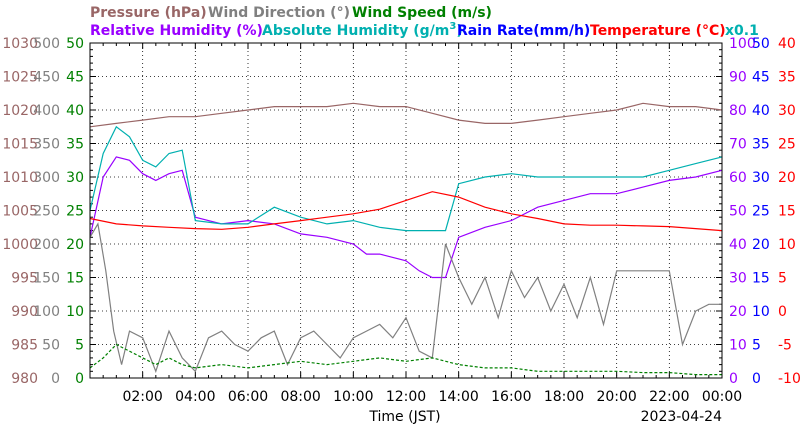  Describe the element at coordinates (355, 31) in the screenshot. I see `abs-humidity-label: Absolute Humidity (g/m` at that location.